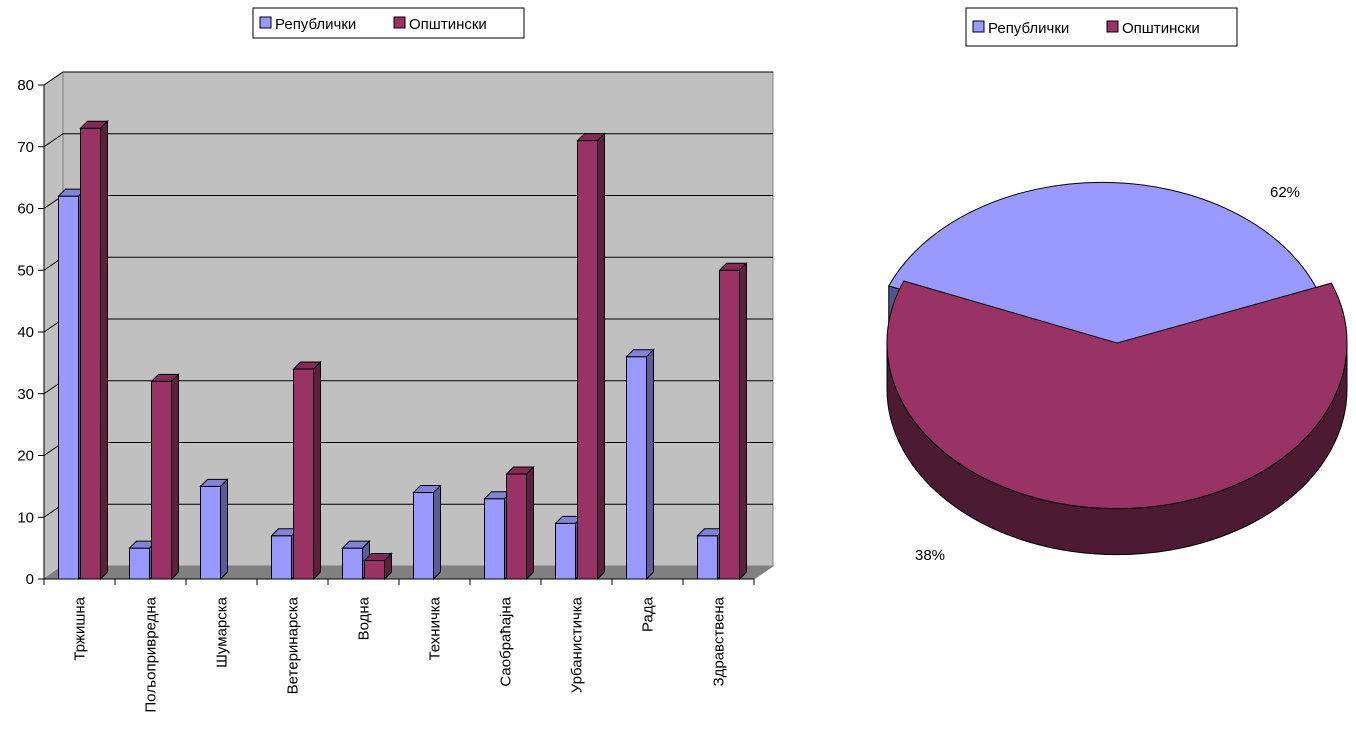  What do you see at coordinates (25, 332) in the screenshot?
I see `y-tick-label: 40` at bounding box center [25, 332].